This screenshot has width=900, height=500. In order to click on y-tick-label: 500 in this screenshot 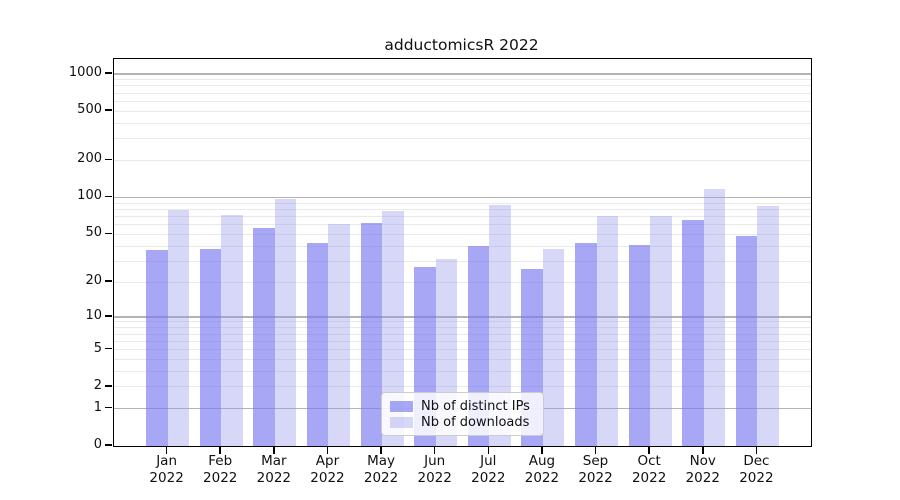, I will do `click(89, 110)`.